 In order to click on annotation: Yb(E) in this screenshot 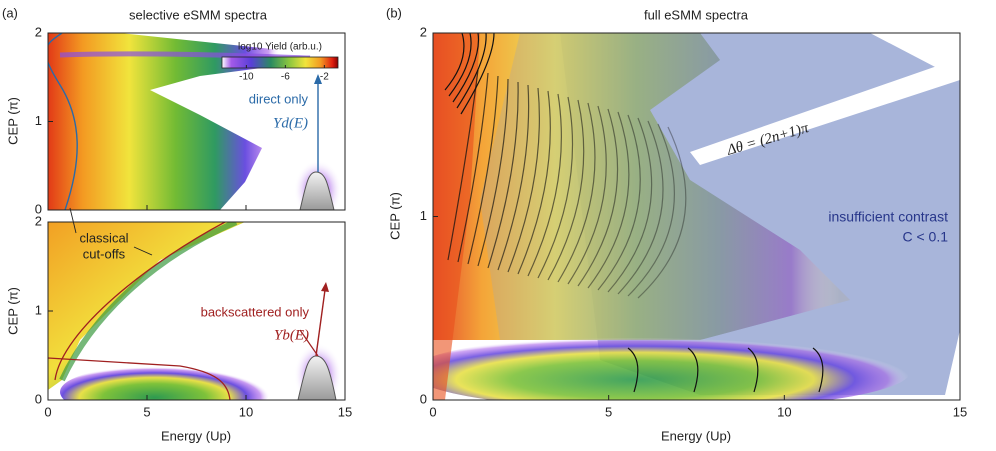, I will do `click(291, 335)`.